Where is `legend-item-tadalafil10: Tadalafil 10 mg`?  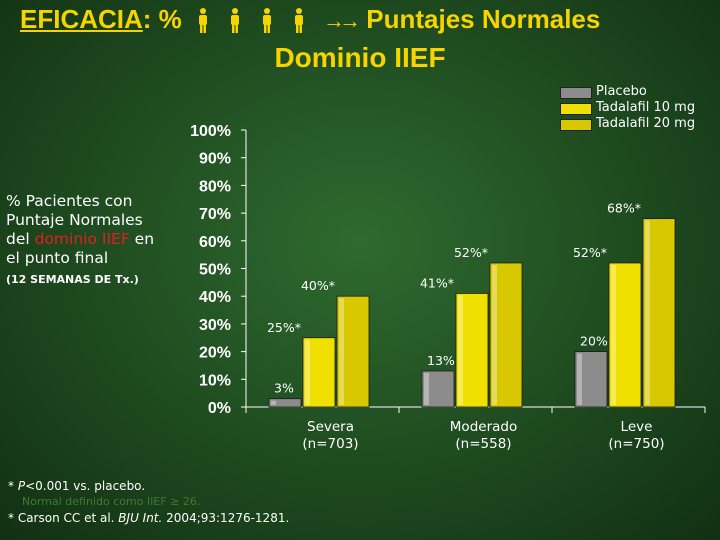 legend-item-tadalafil10: Tadalafil 10 mg is located at coordinates (640, 108).